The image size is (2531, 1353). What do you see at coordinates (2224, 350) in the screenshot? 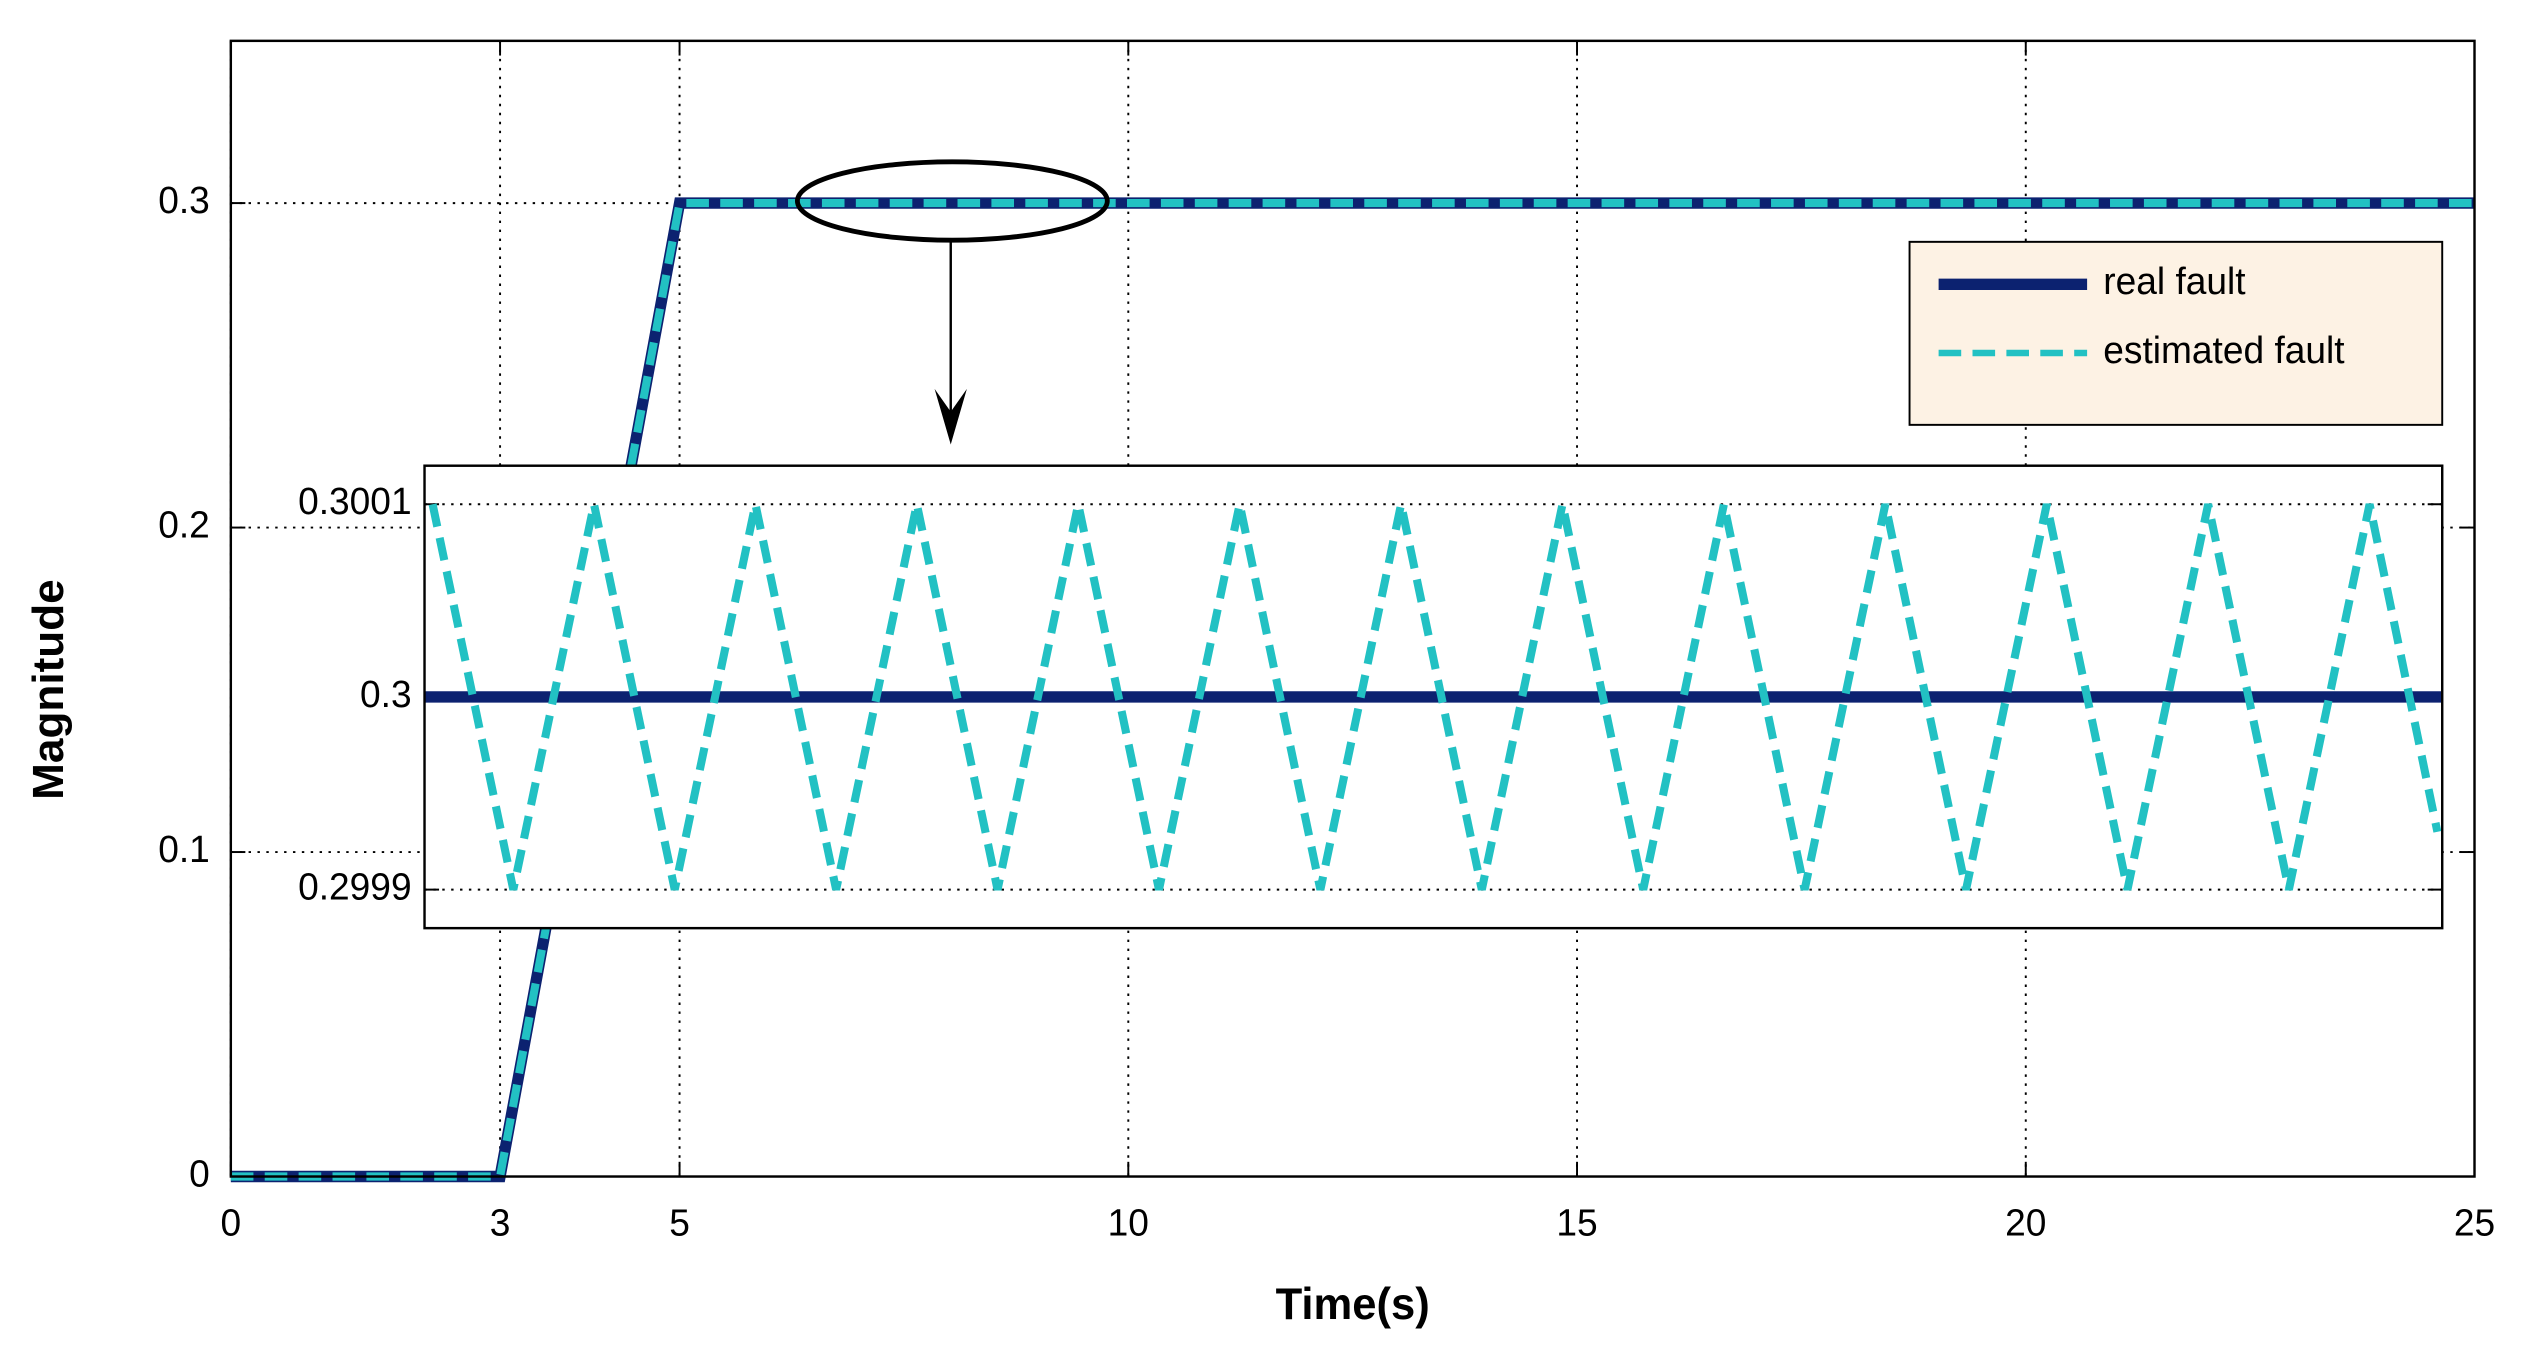
I see `legend-label: estimated fault` at bounding box center [2224, 350].